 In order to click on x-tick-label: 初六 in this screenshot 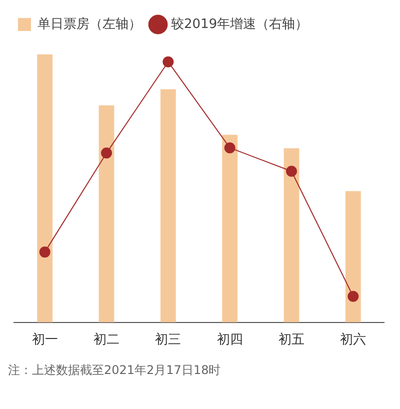, I will do `click(353, 340)`.